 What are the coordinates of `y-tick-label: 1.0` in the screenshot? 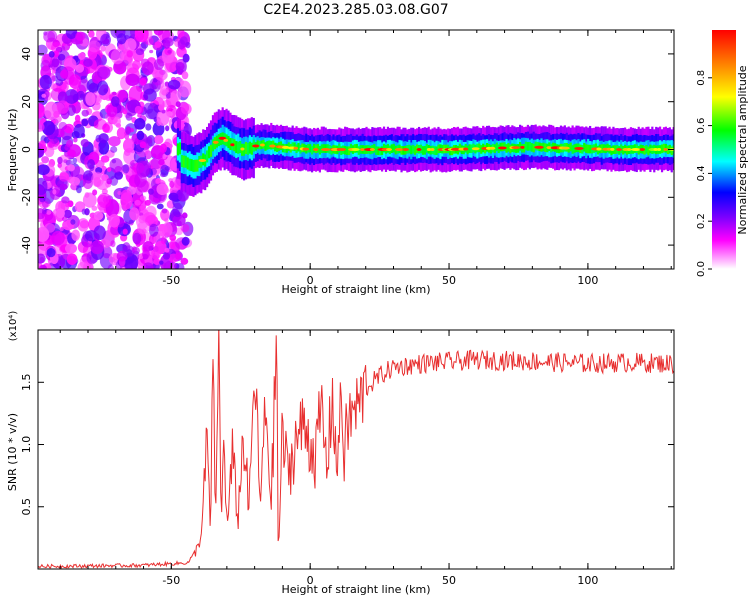 It's located at (26, 445).